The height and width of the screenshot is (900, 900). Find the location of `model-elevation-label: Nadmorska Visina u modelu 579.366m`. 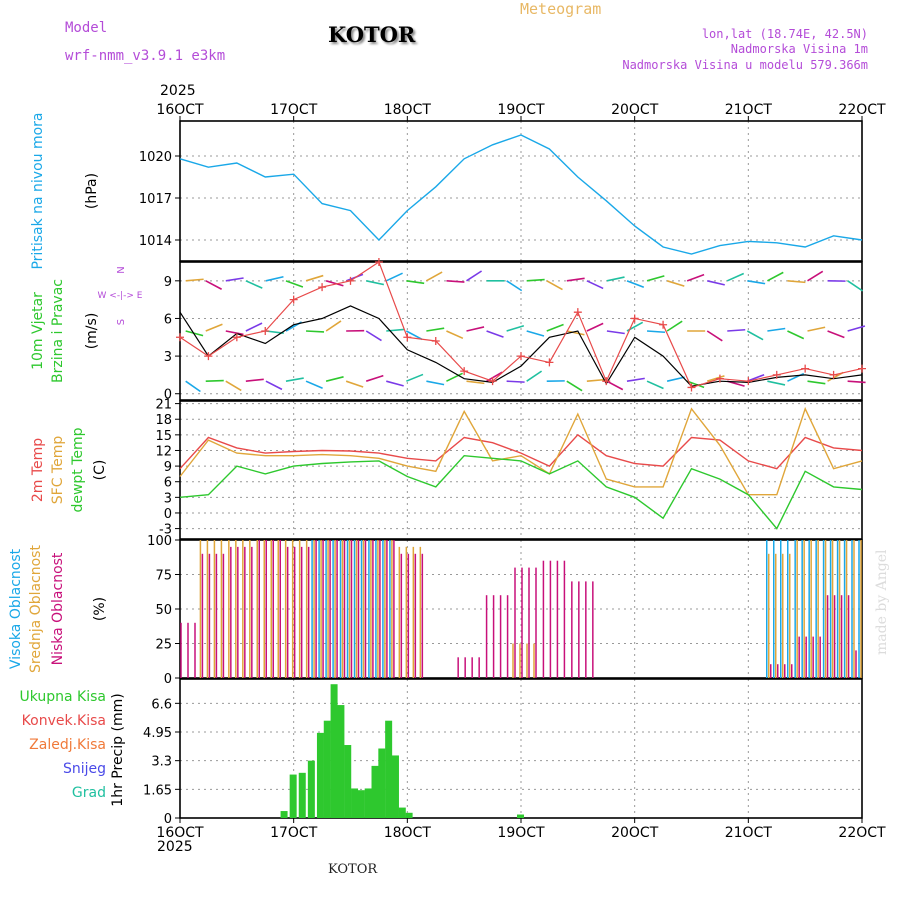

model-elevation-label: Nadmorska Visina u modelu 579.366m is located at coordinates (745, 65).